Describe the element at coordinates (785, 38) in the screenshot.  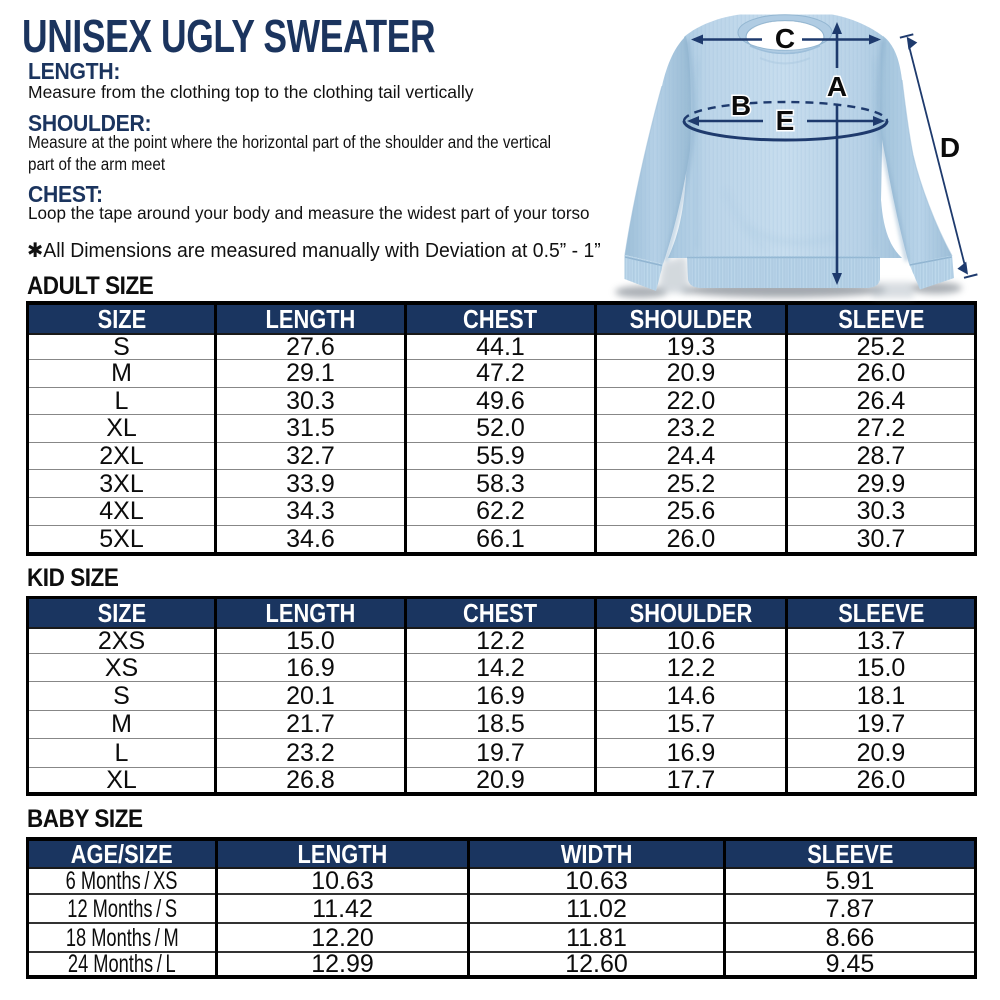
I see `svg-text: C` at that location.